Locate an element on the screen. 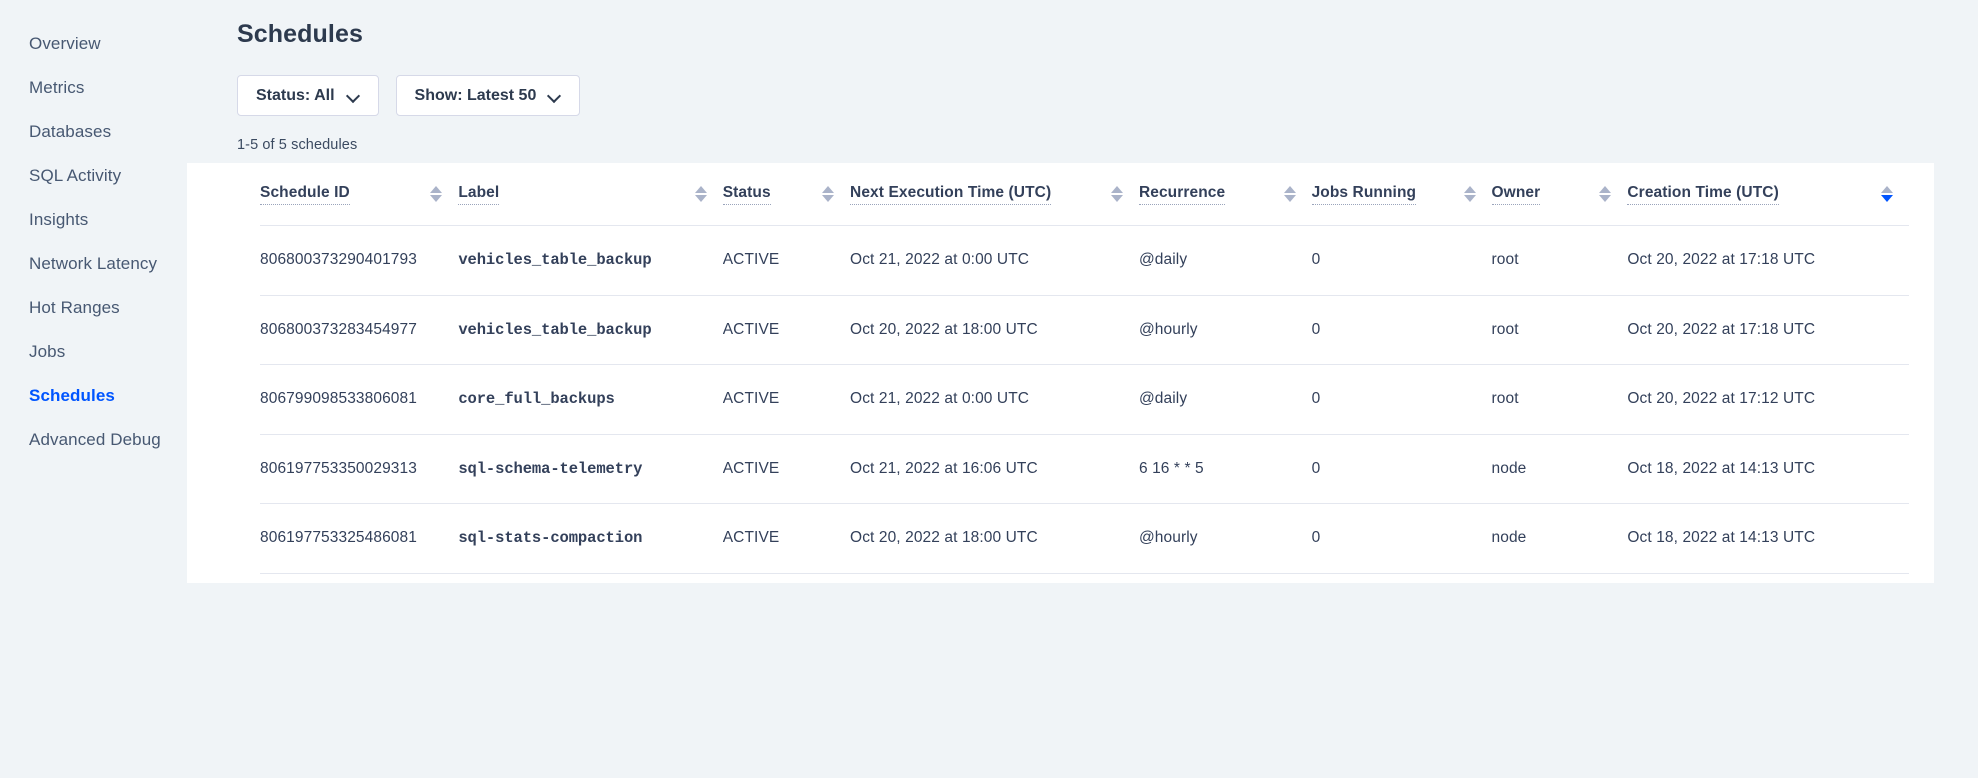  column-header-label: Next Execution Time (UTC) is located at coordinates (951, 194).